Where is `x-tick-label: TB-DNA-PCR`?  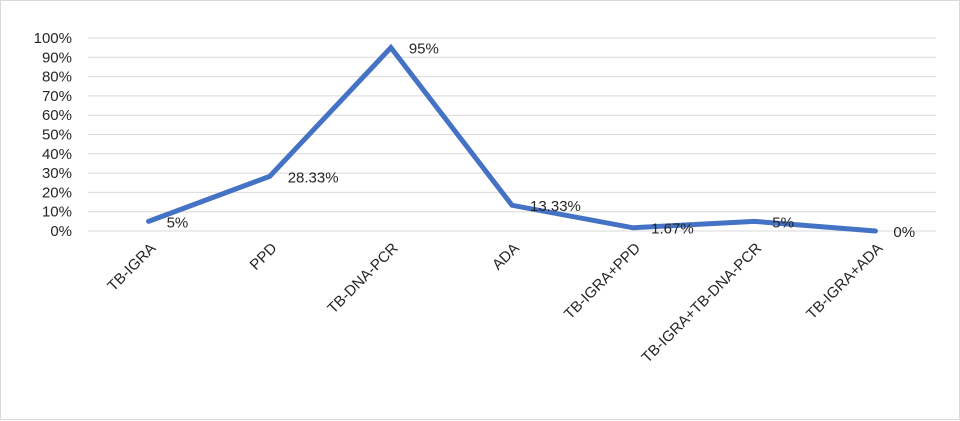 x-tick-label: TB-DNA-PCR is located at coordinates (363, 279).